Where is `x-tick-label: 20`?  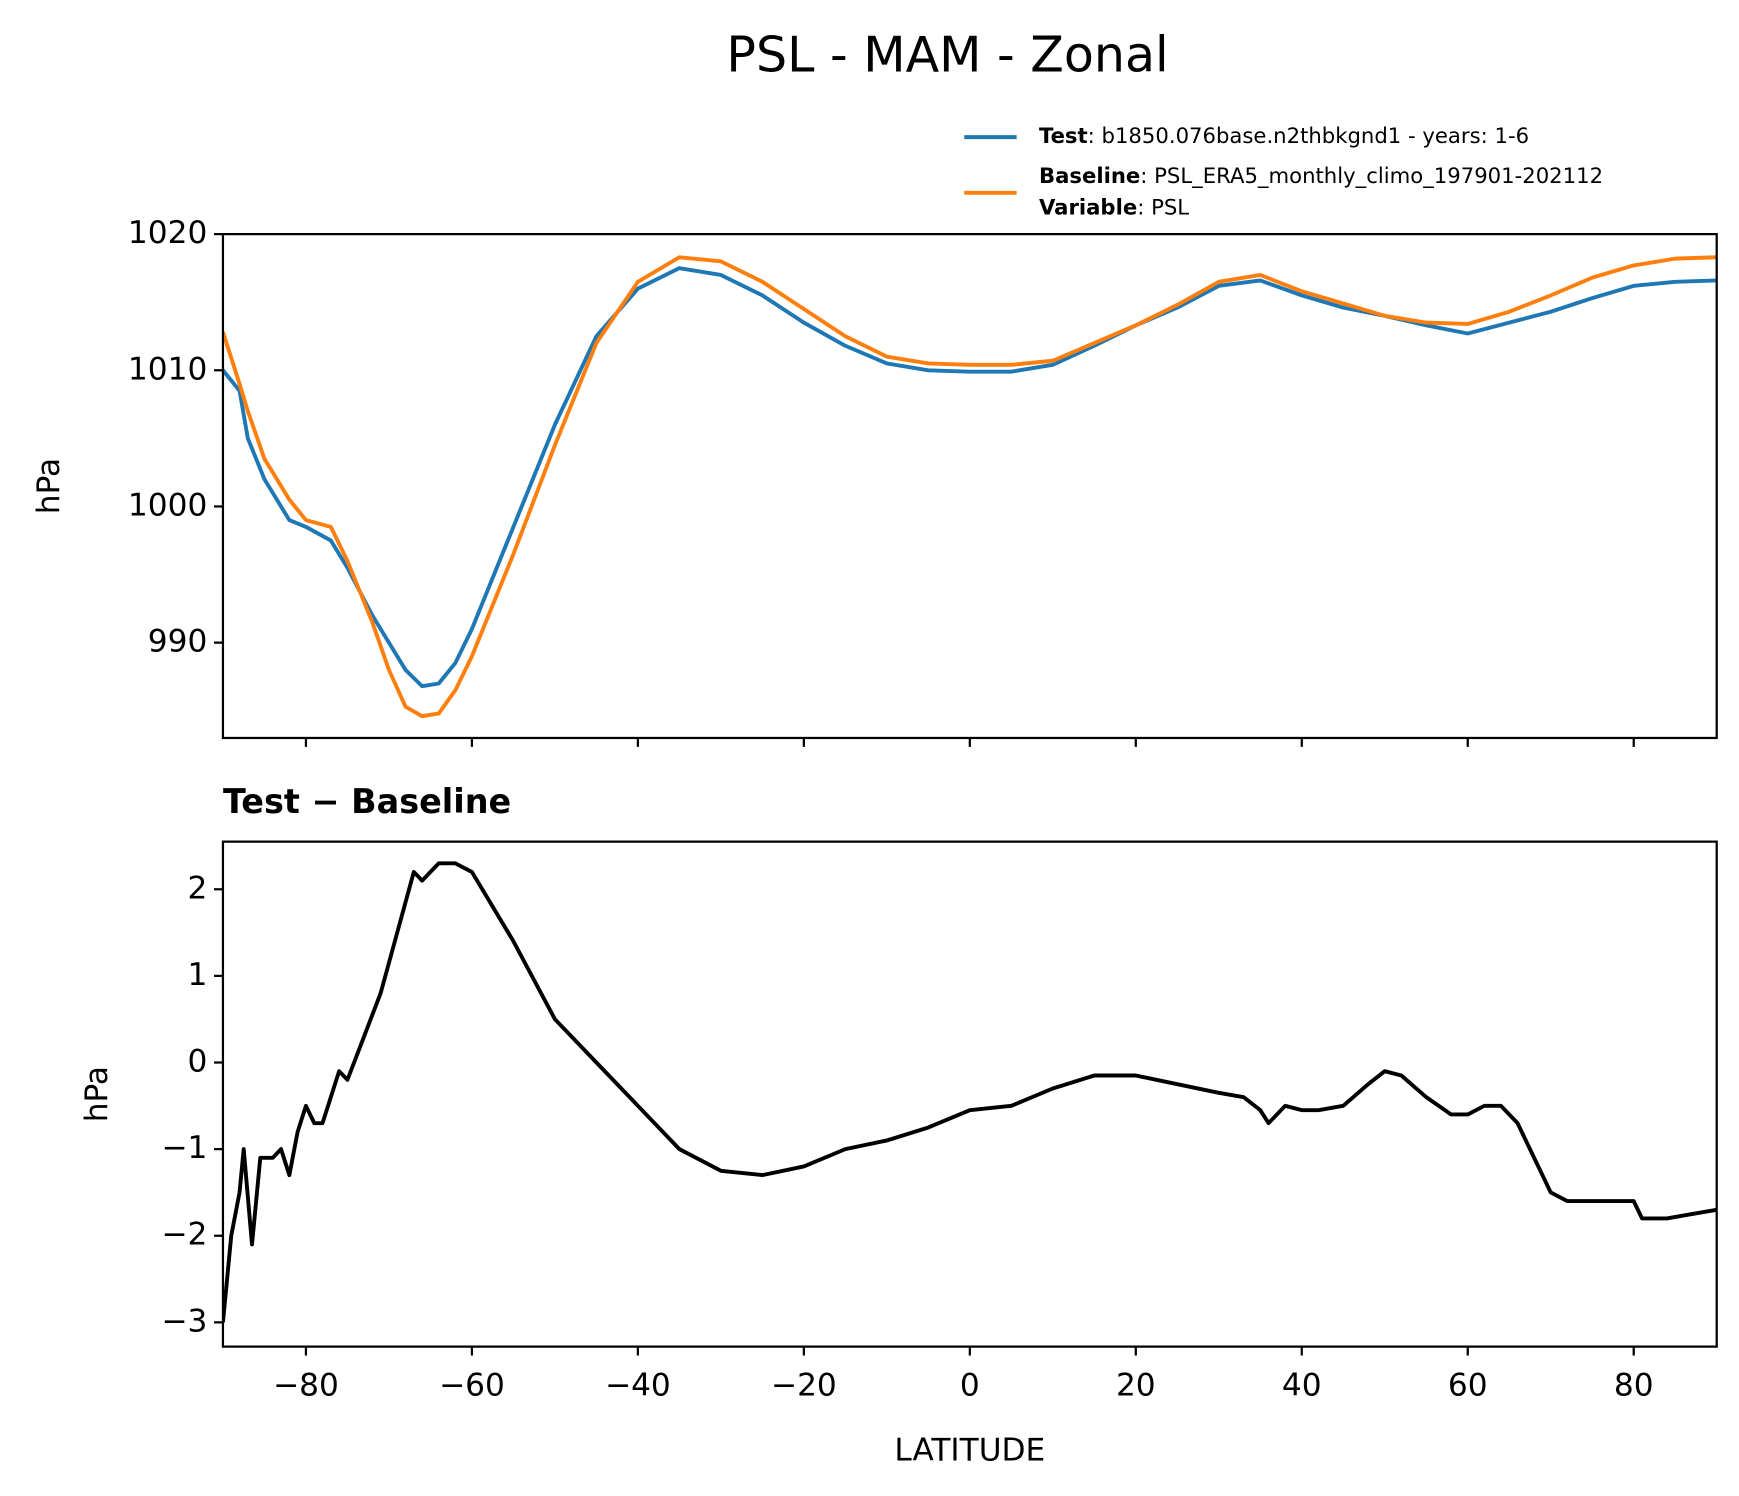
x-tick-label: 20 is located at coordinates (1136, 1386).